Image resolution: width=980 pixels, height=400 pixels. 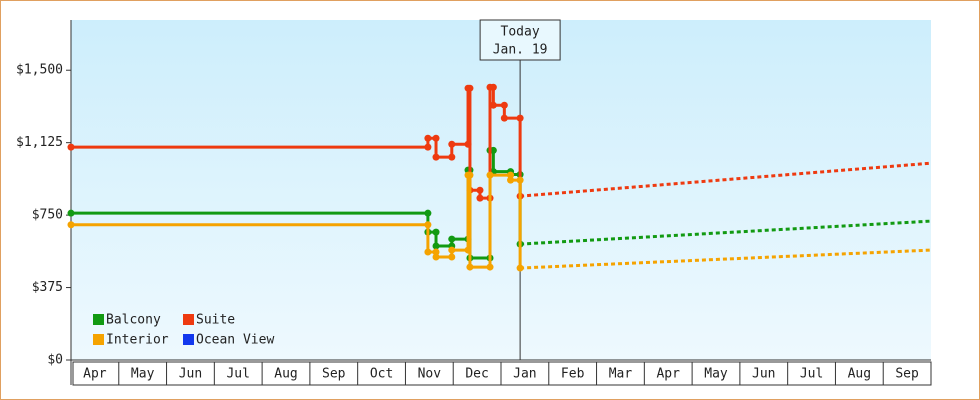 I want to click on today-box, so click(x=520, y=40).